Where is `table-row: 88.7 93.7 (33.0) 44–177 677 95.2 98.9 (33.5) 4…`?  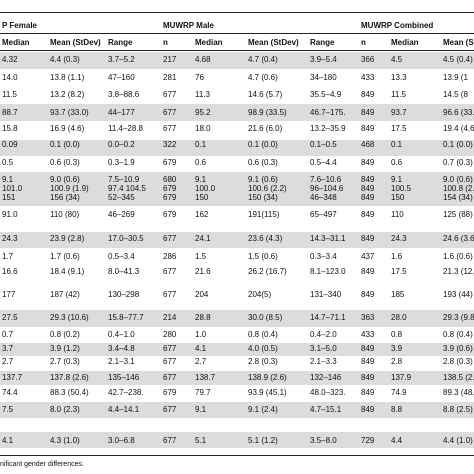 table-row: 88.7 93.7 (33.0) 44–177 677 95.2 98.9 (33.5) 4… is located at coordinates (237, 113).